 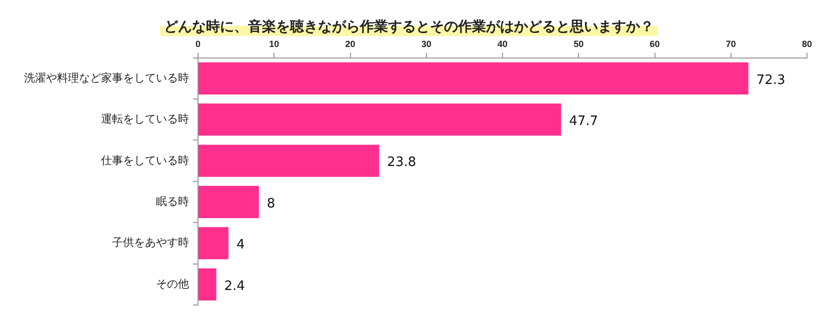 I want to click on y-tick-label: 仕事をしている時, so click(x=145, y=160).